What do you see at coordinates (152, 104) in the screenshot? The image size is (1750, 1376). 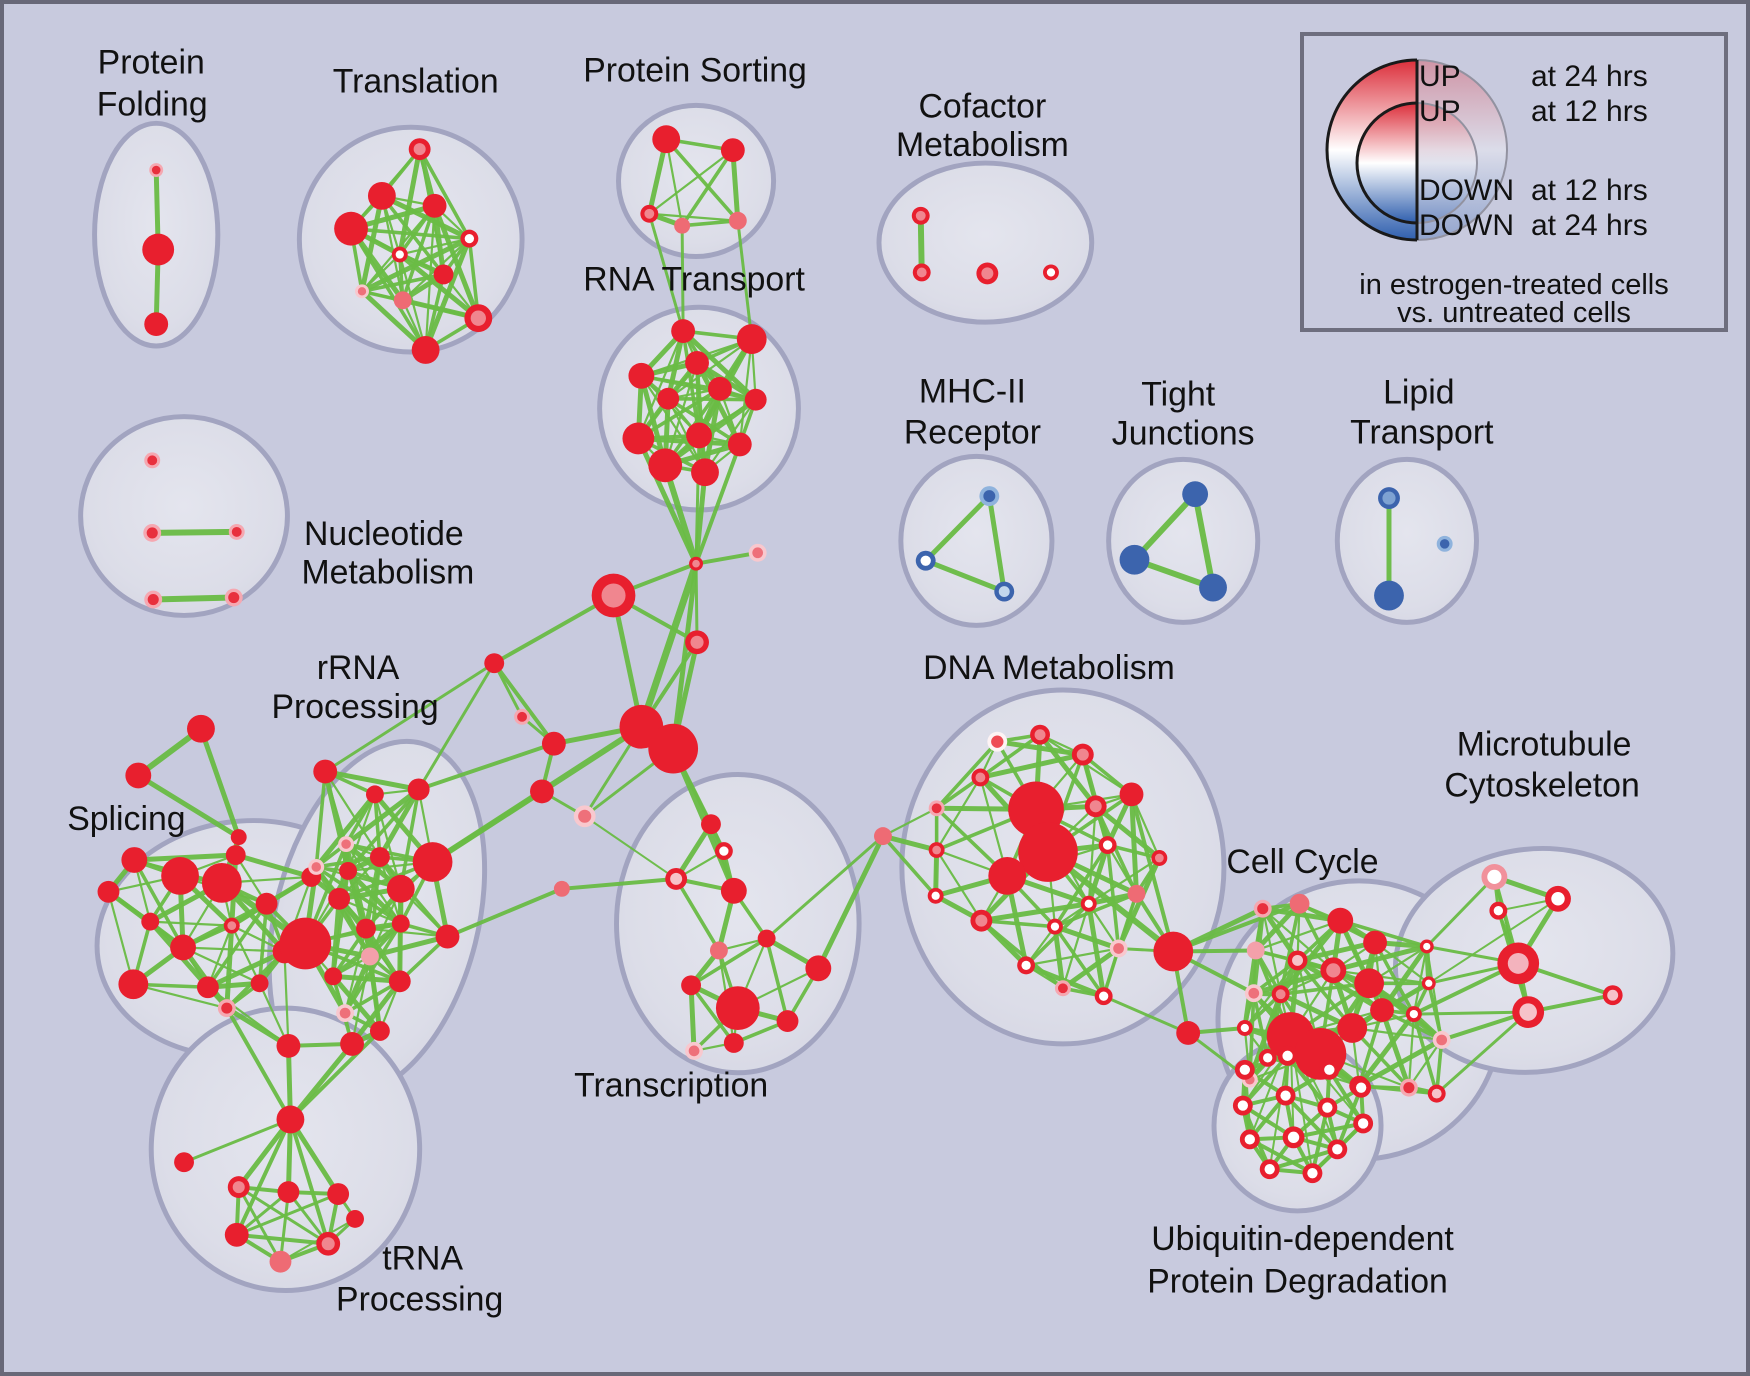 I see `cluster-label-protein_folding-1: Folding` at bounding box center [152, 104].